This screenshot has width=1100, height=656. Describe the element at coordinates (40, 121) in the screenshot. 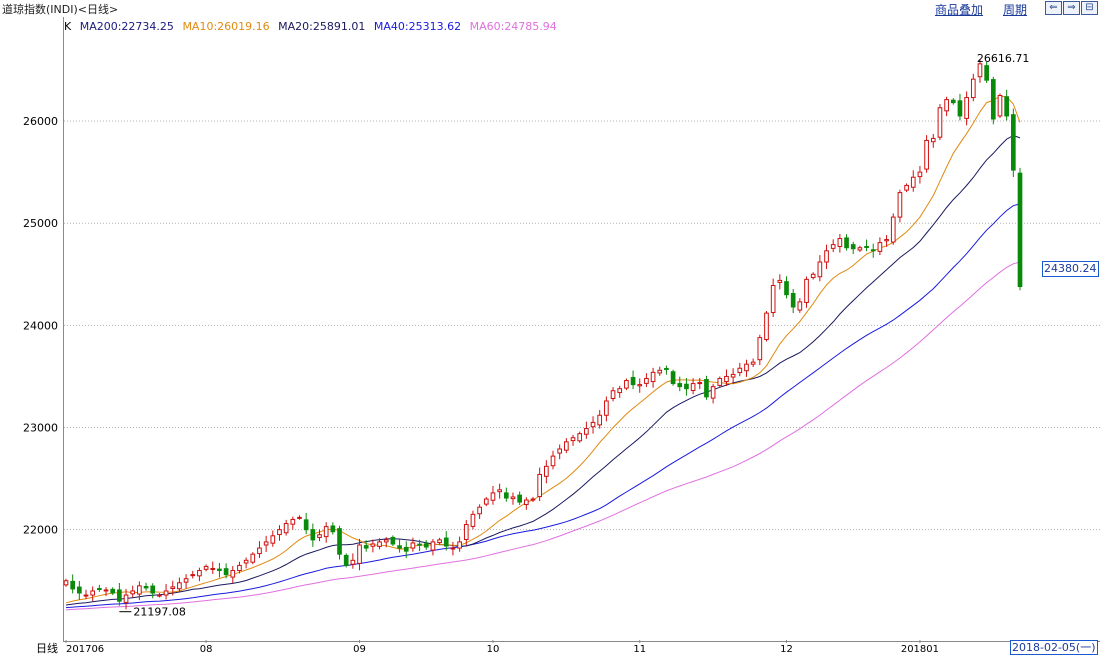

I see `y-tick-label: 26000` at that location.